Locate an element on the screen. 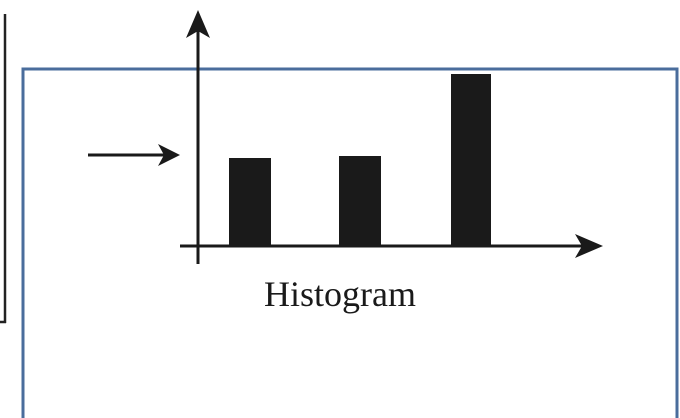 The image size is (680, 418). y-axis-arrowhead is located at coordinates (198, 24).